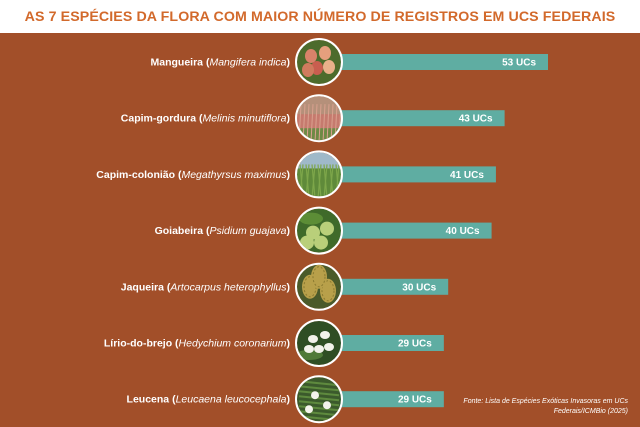 The width and height of the screenshot is (640, 427). Describe the element at coordinates (205, 119) in the screenshot. I see `category-label-1: Capim-gordura (Melinis minutiflora)` at that location.